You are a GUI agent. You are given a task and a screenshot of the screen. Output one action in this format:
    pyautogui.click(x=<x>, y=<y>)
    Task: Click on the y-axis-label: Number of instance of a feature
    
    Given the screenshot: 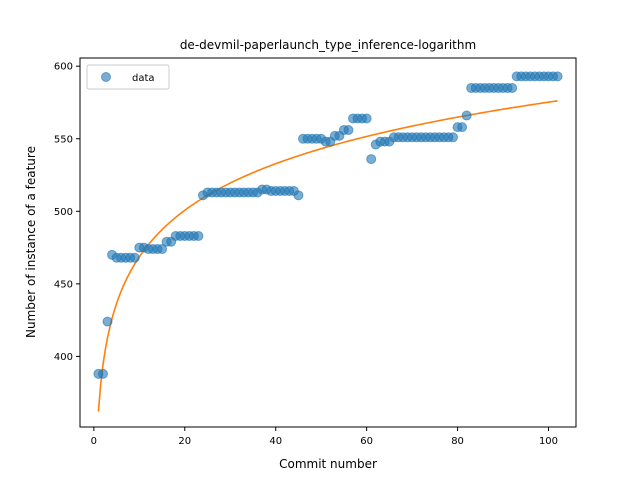 What is the action you would take?
    pyautogui.click(x=31, y=242)
    